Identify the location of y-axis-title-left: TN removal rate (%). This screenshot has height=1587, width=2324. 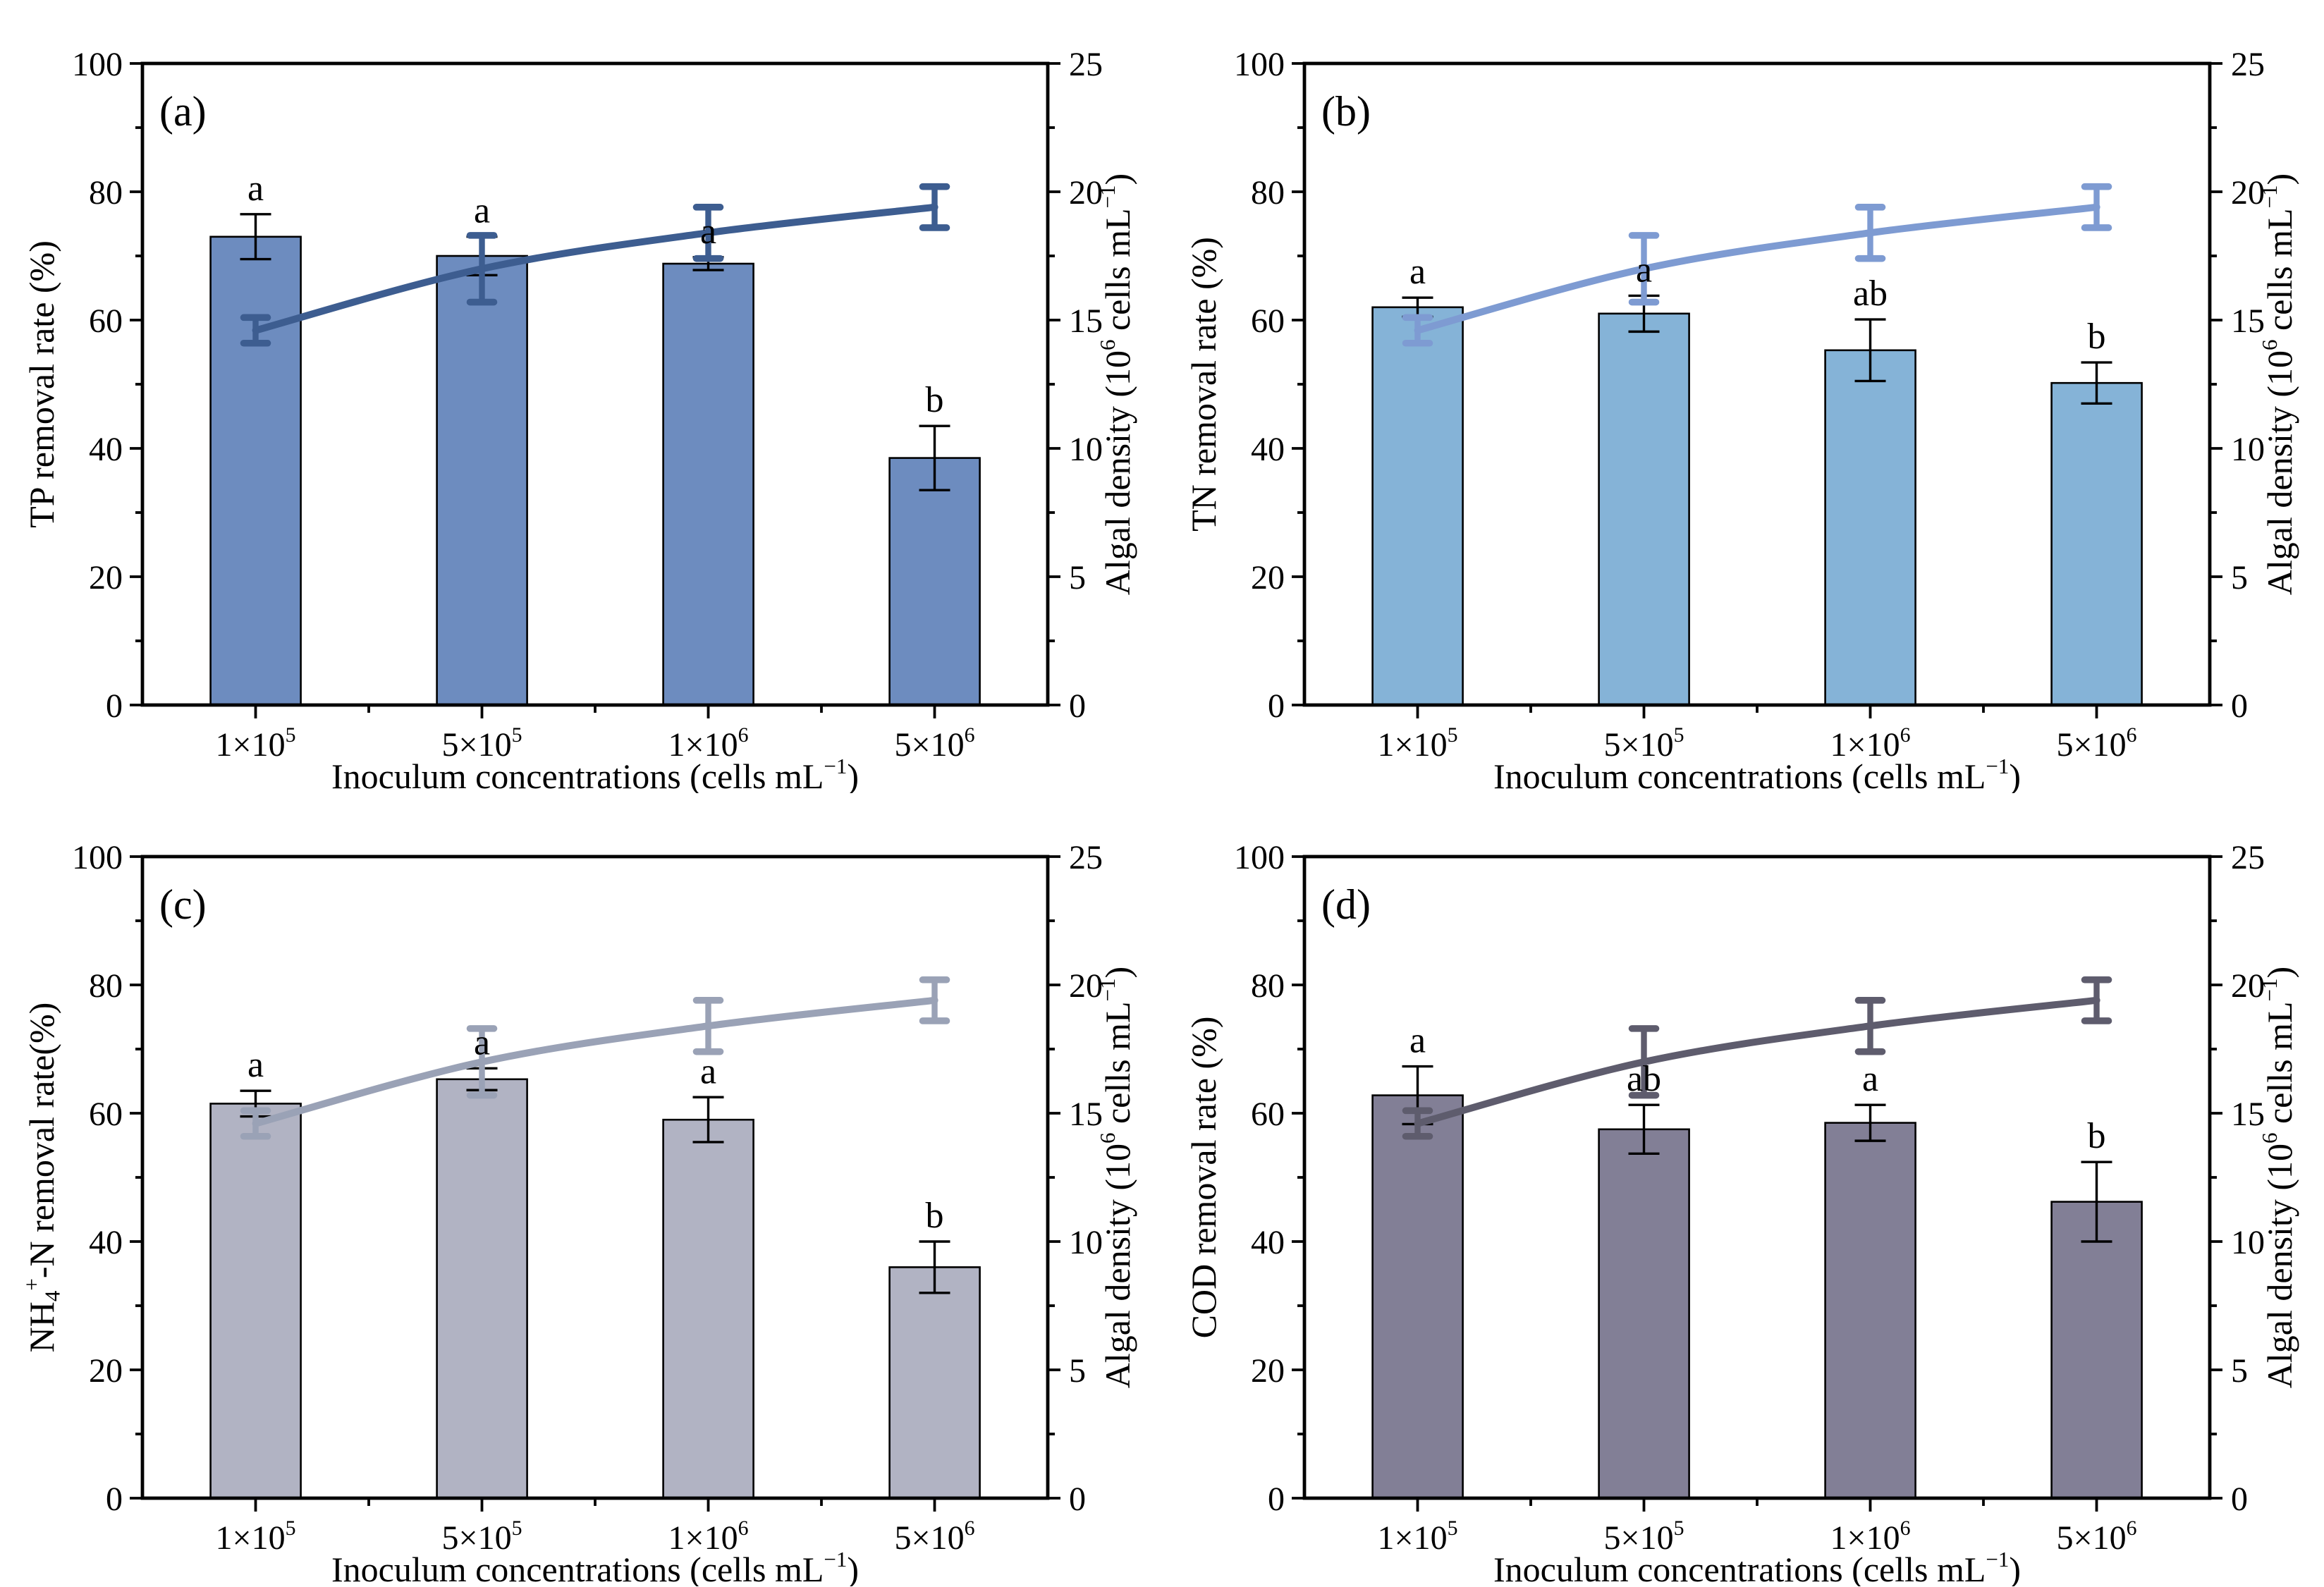
(1203, 384).